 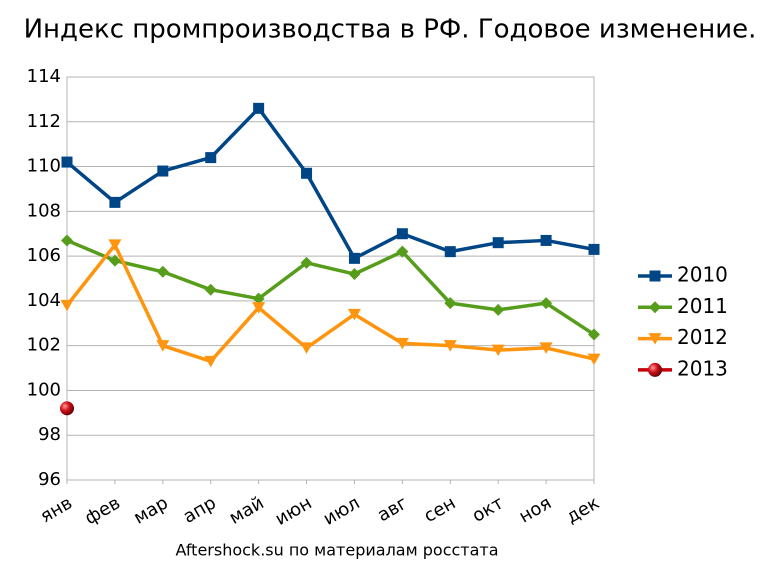 What do you see at coordinates (44, 166) in the screenshot?
I see `y-tick-label: 110` at bounding box center [44, 166].